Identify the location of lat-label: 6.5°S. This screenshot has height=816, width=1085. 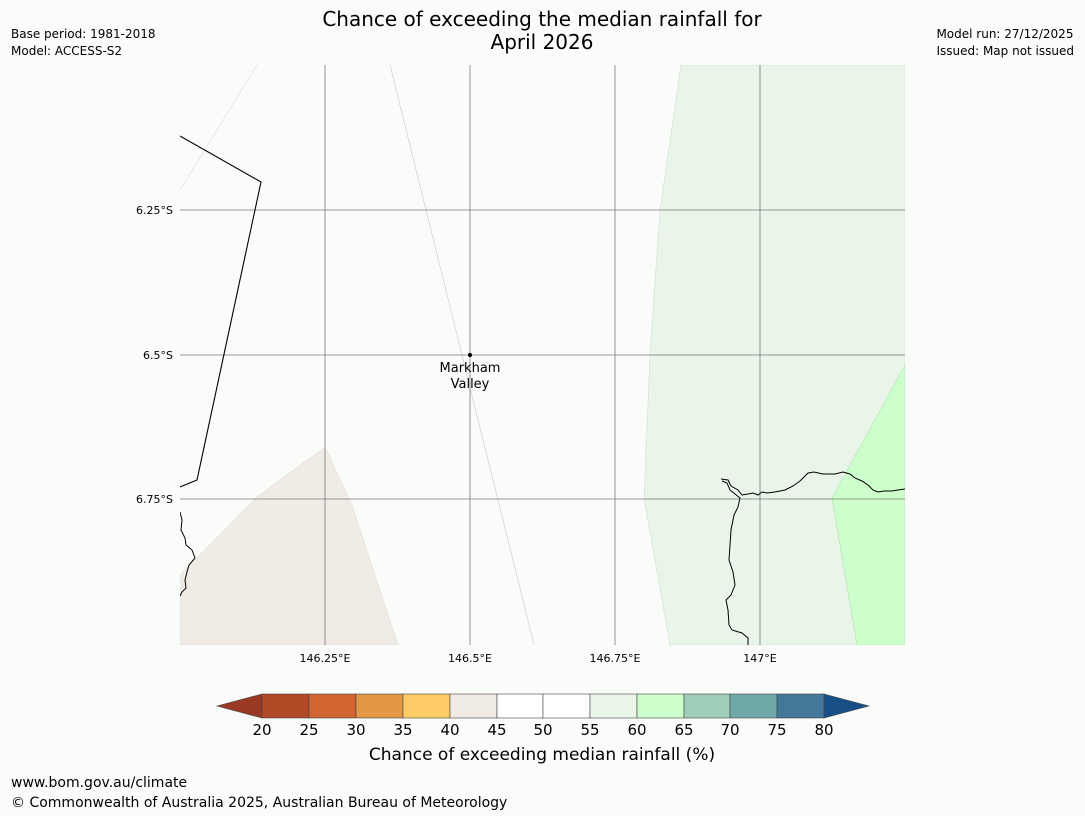
(158, 355).